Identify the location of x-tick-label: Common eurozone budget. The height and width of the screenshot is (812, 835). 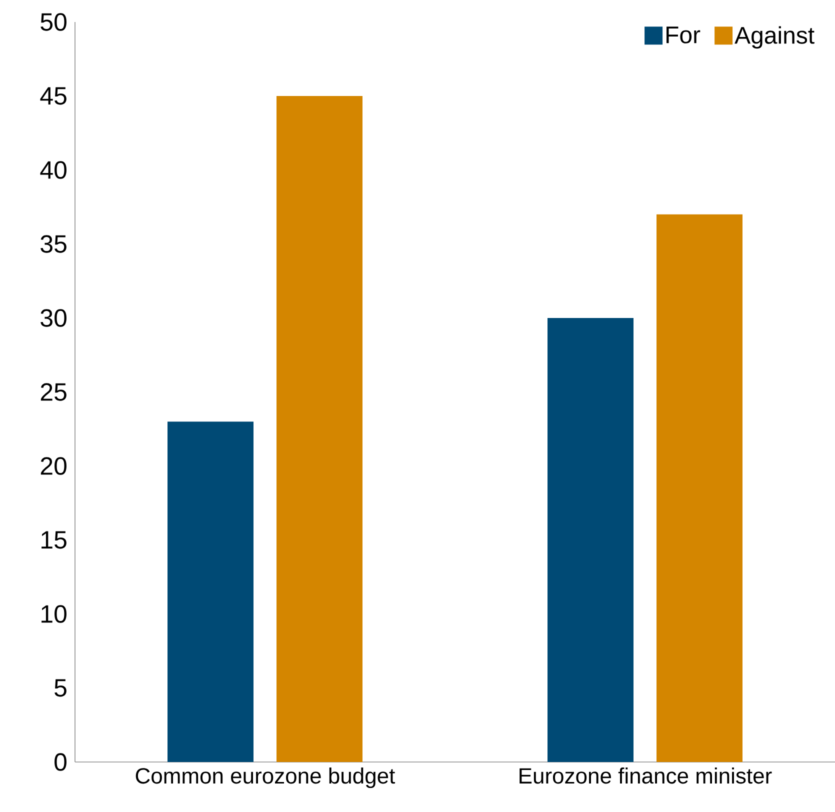
(266, 778).